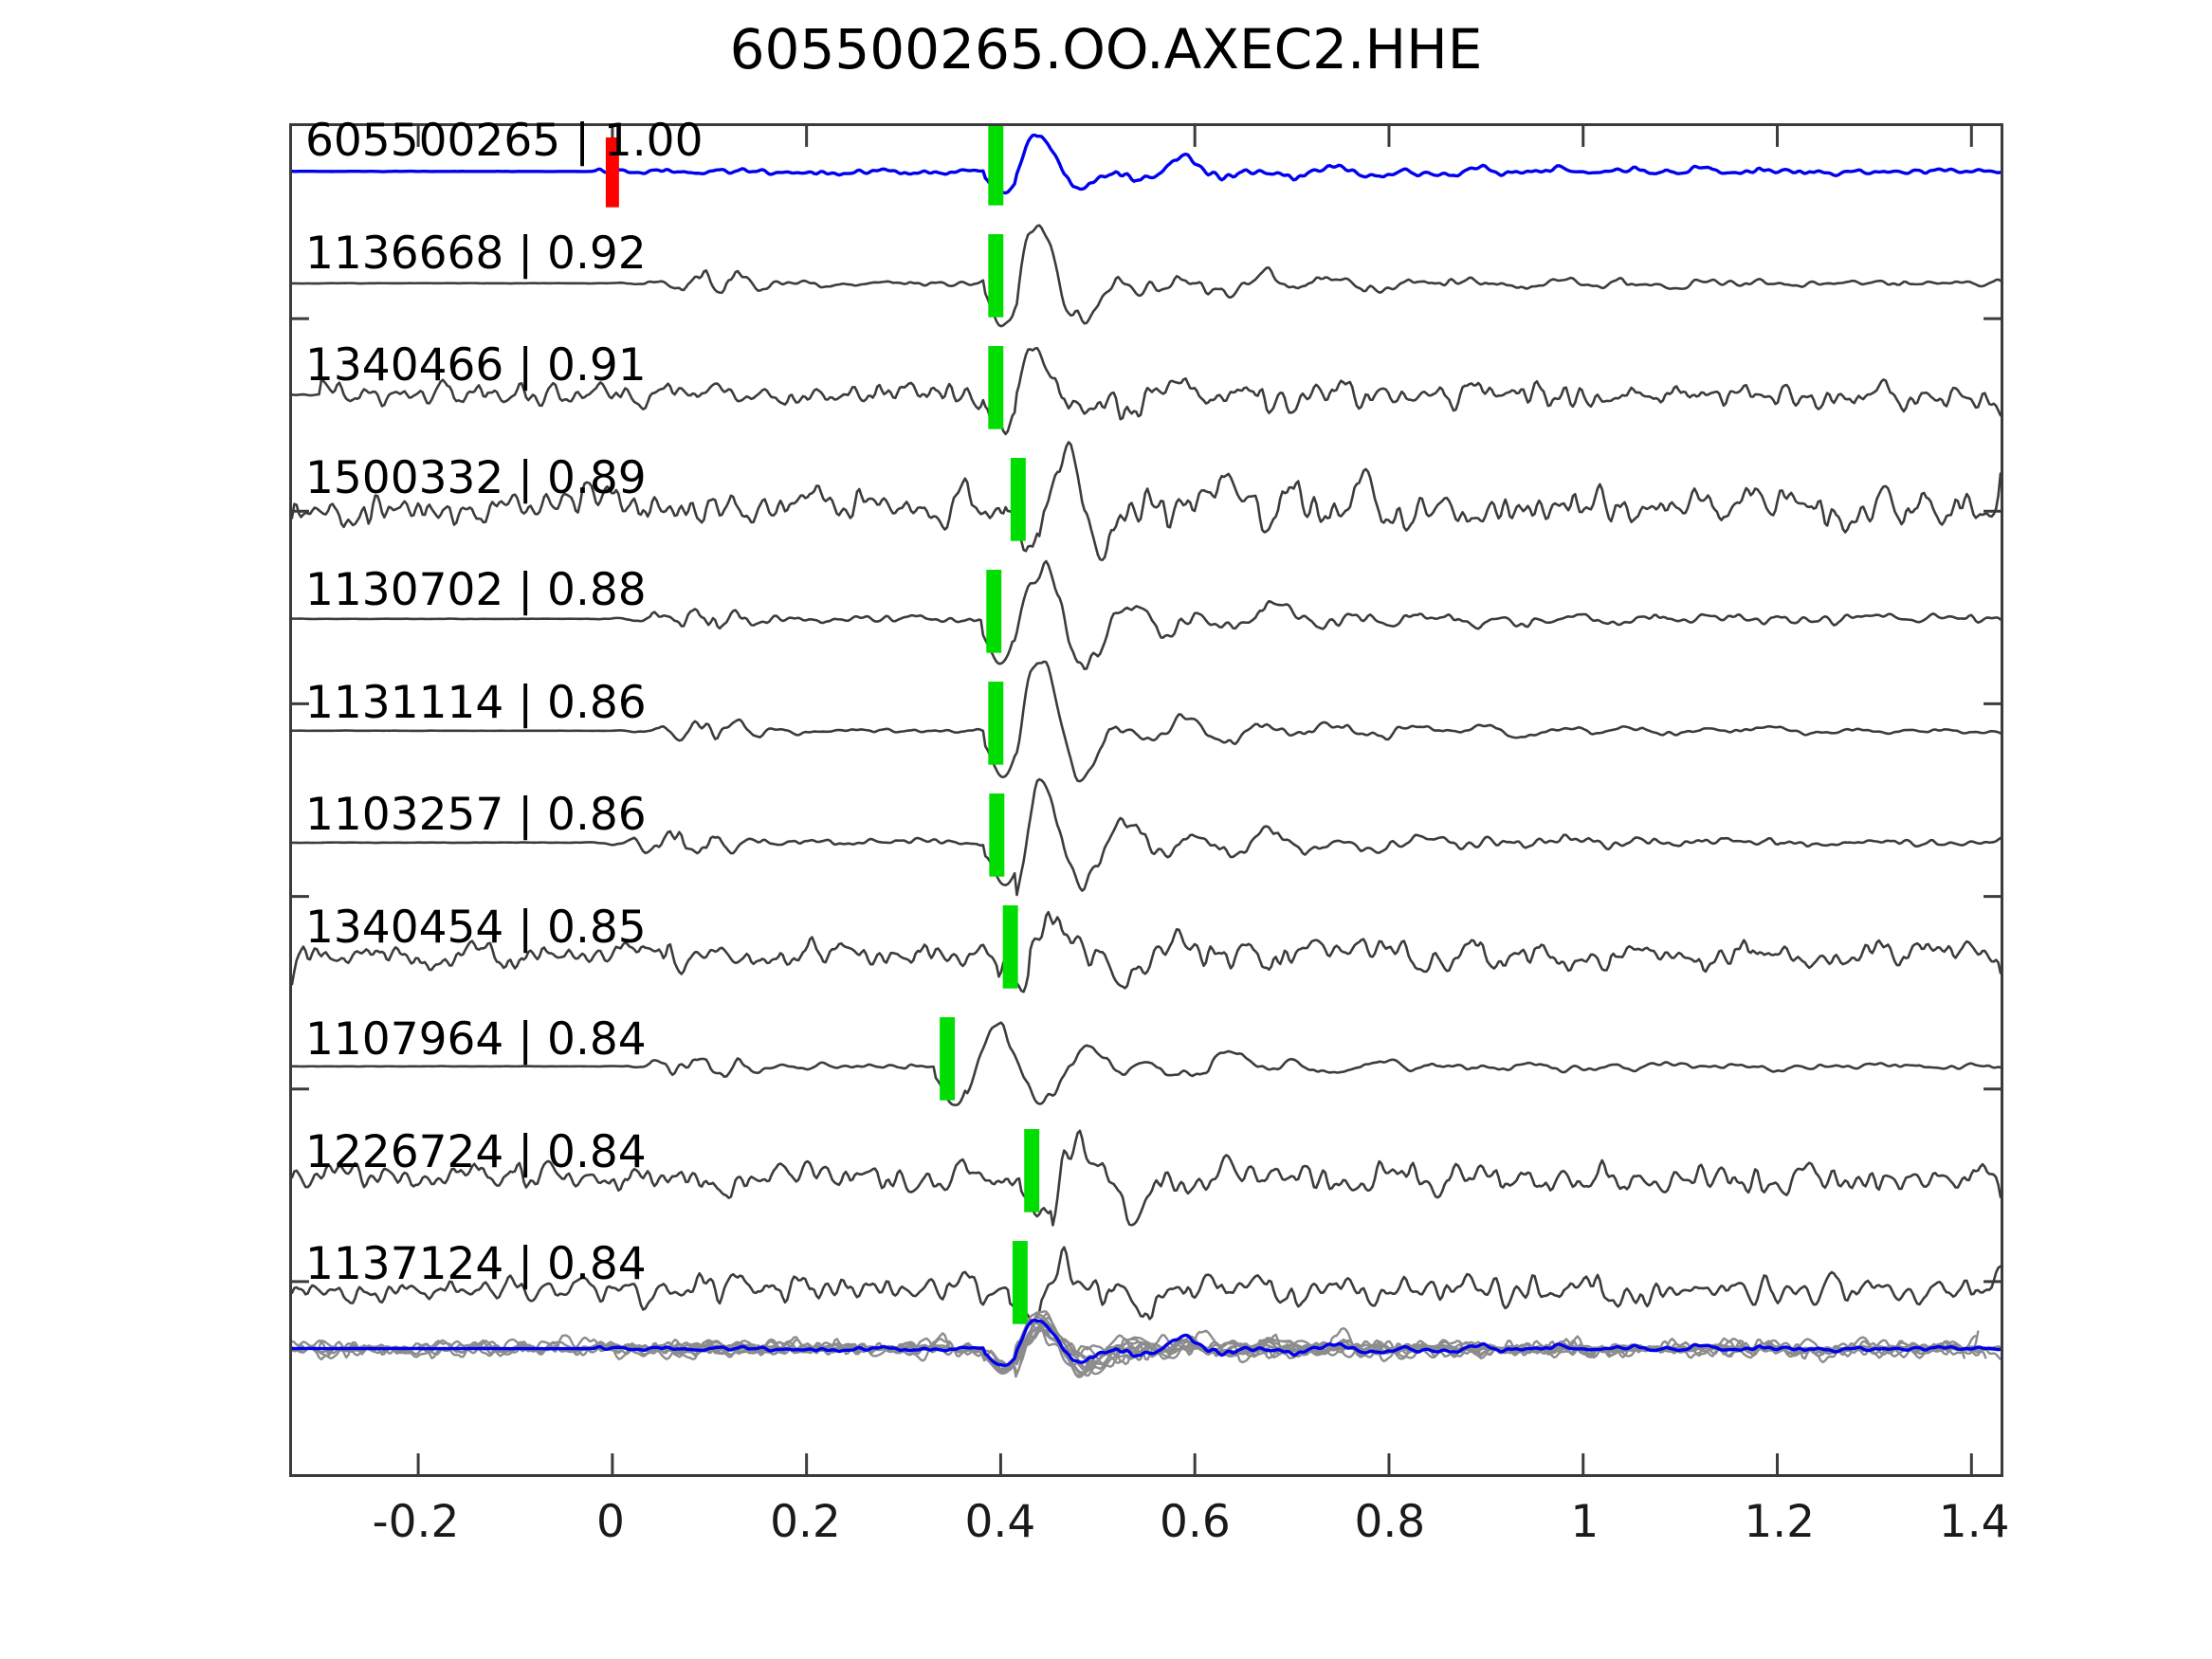 Image resolution: width=2212 pixels, height=1659 pixels. I want to click on overlay-stack-panel, so click(1146, 1344).